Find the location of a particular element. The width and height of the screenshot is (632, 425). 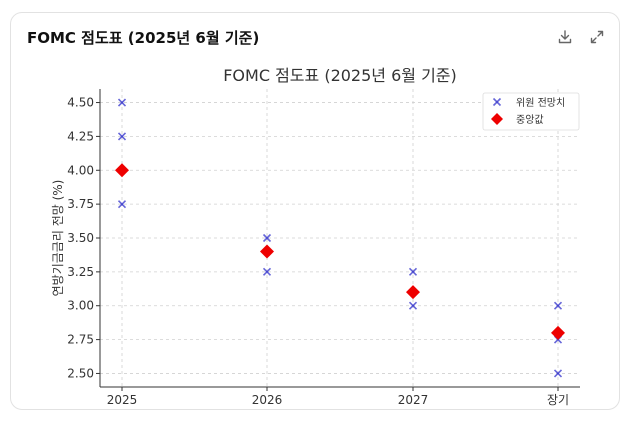

y-tick-label: 2.75 is located at coordinates (80, 340).